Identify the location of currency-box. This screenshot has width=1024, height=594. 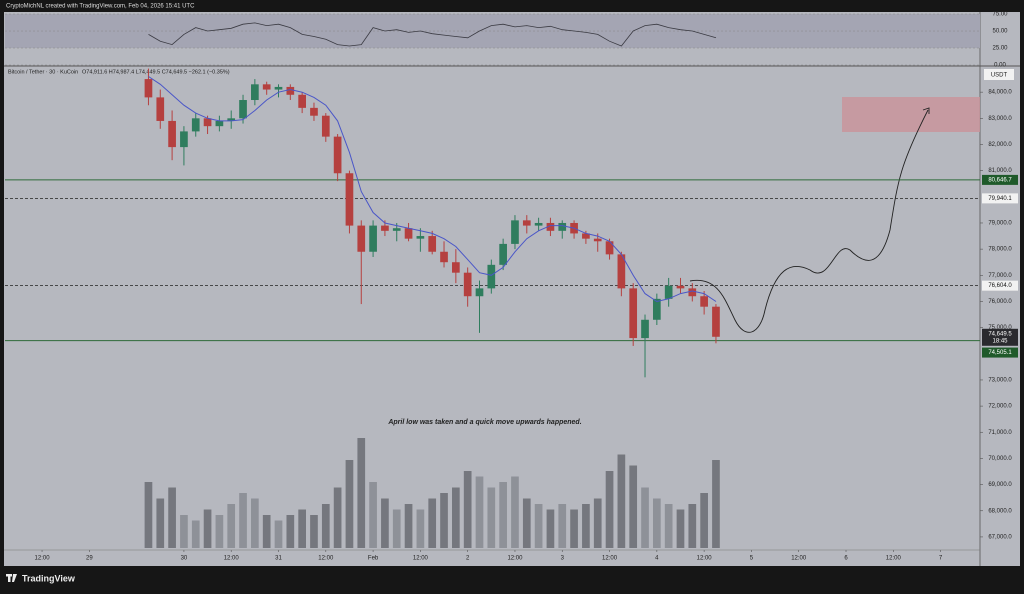
(999, 74).